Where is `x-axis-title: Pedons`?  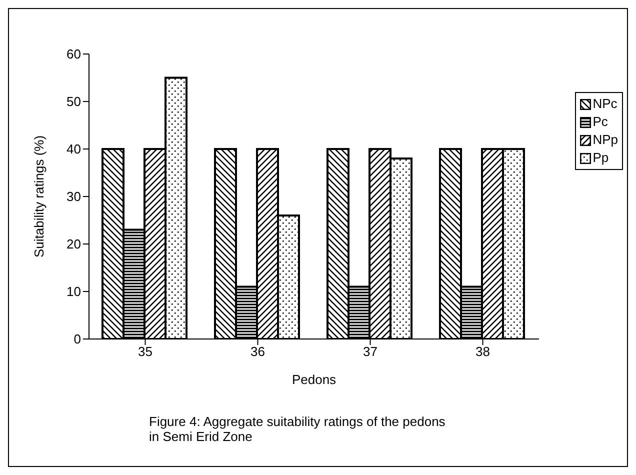 x-axis-title: Pedons is located at coordinates (314, 379).